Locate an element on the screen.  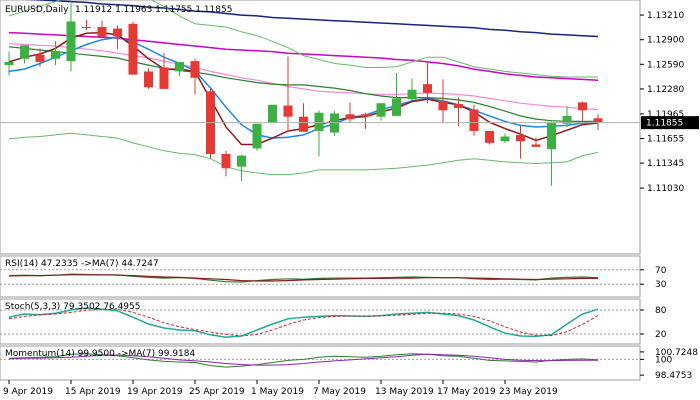
momentum-tick-label: 100.7248 is located at coordinates (676, 353).